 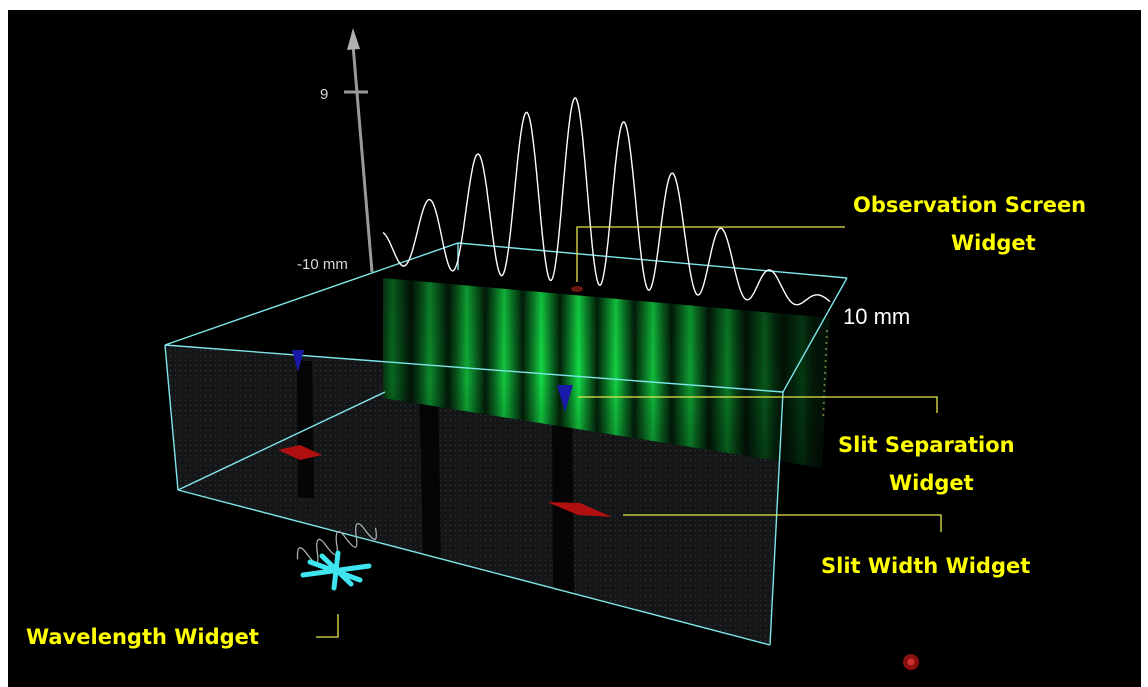 What do you see at coordinates (563, 493) in the screenshot?
I see `slit-strip-right` at bounding box center [563, 493].